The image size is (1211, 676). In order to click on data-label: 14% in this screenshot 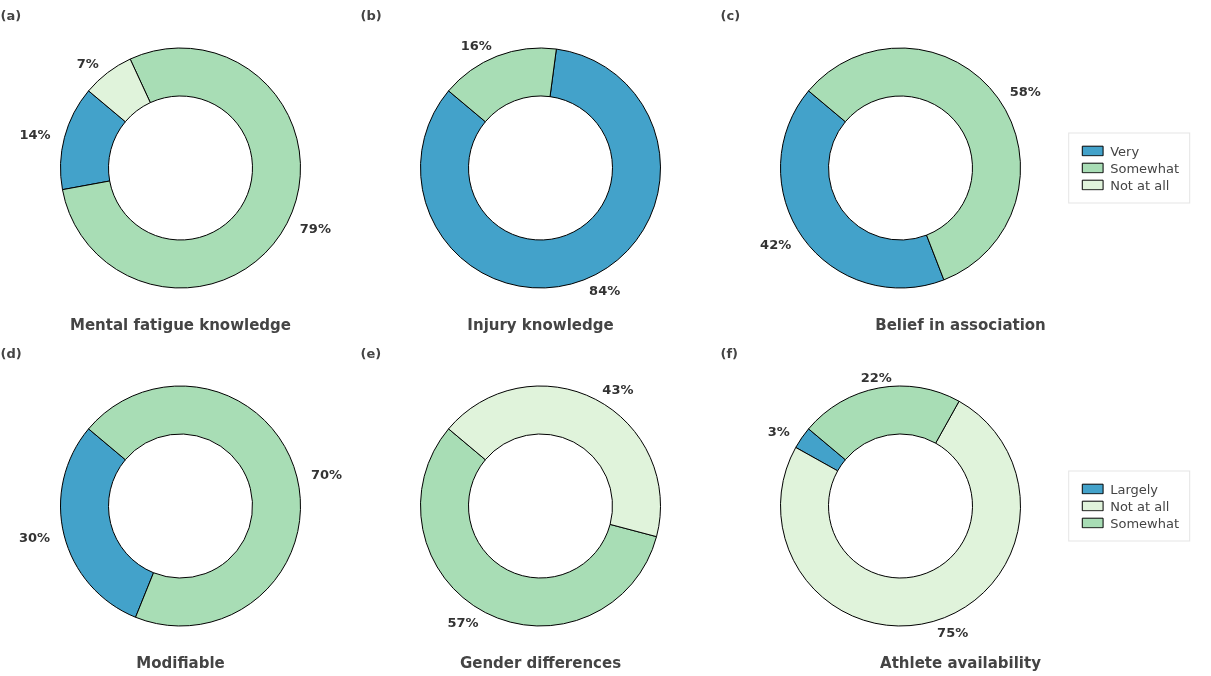, I will do `click(35, 134)`.